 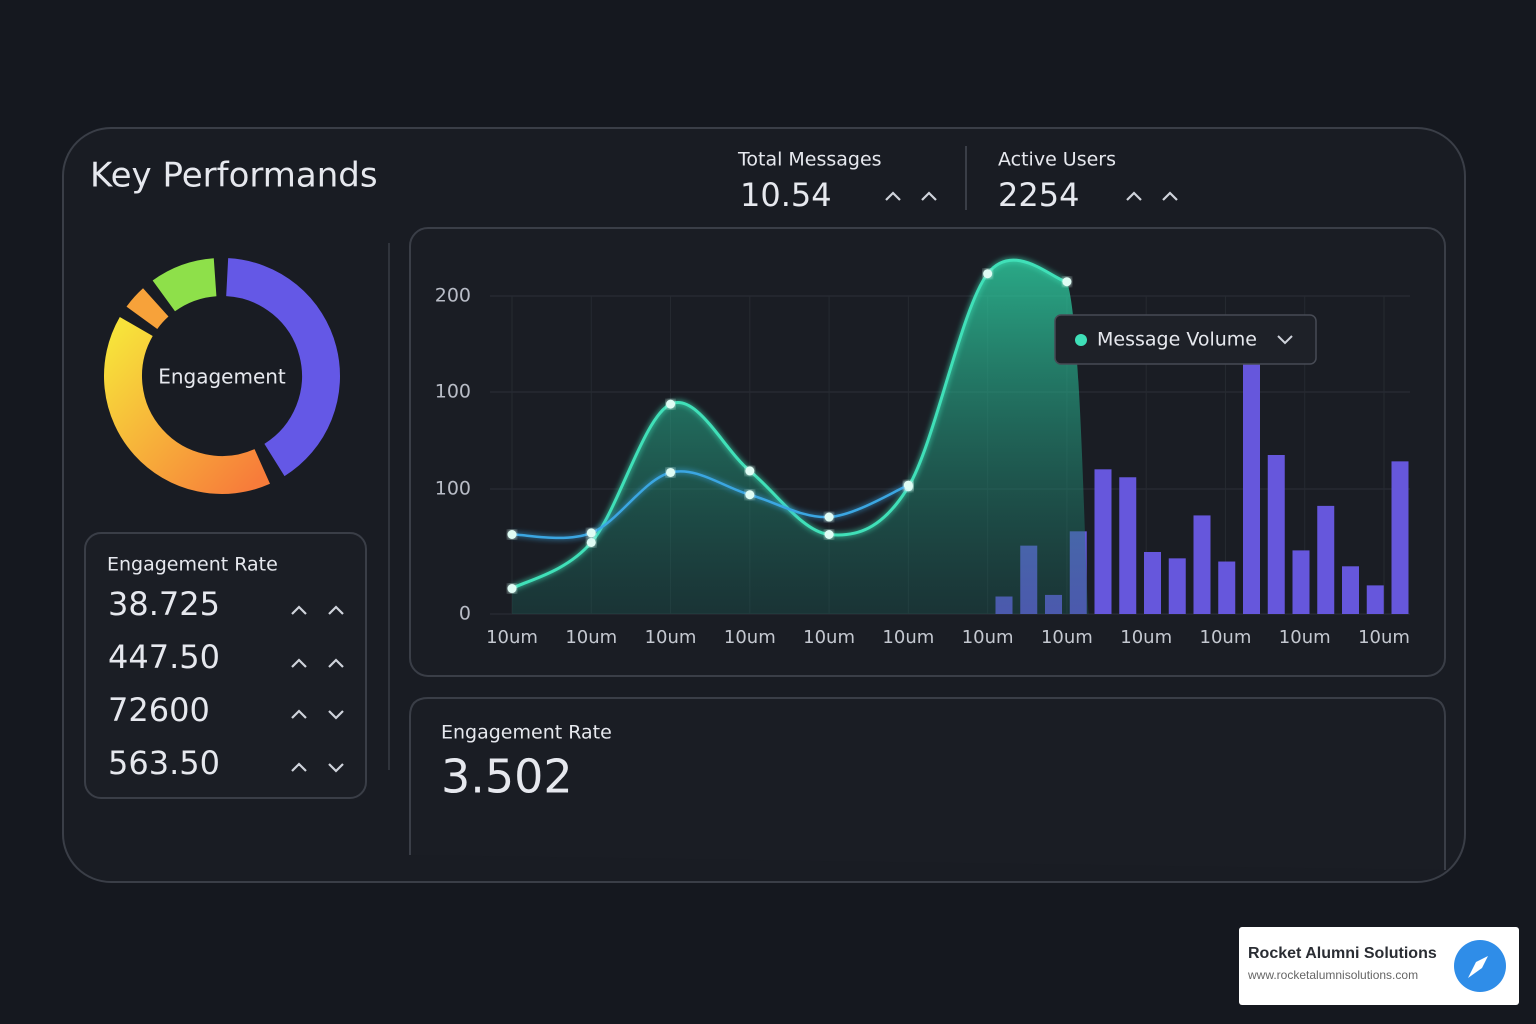 What do you see at coordinates (786, 195) in the screenshot?
I see `kpi-value: 10.54` at bounding box center [786, 195].